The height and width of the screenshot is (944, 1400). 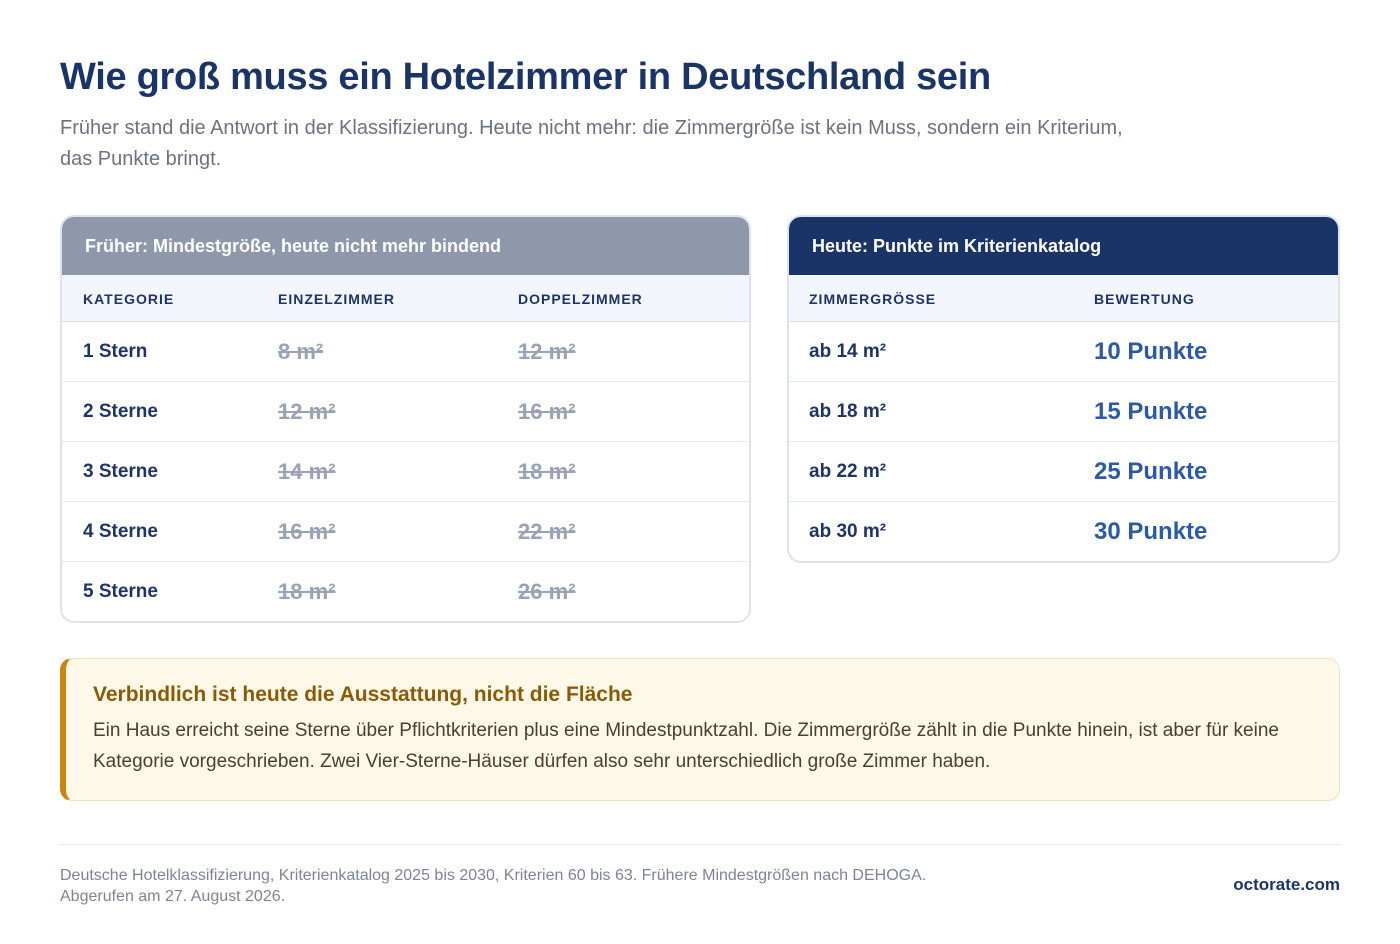 I want to click on brand-link: octorate.com, so click(x=1286, y=884).